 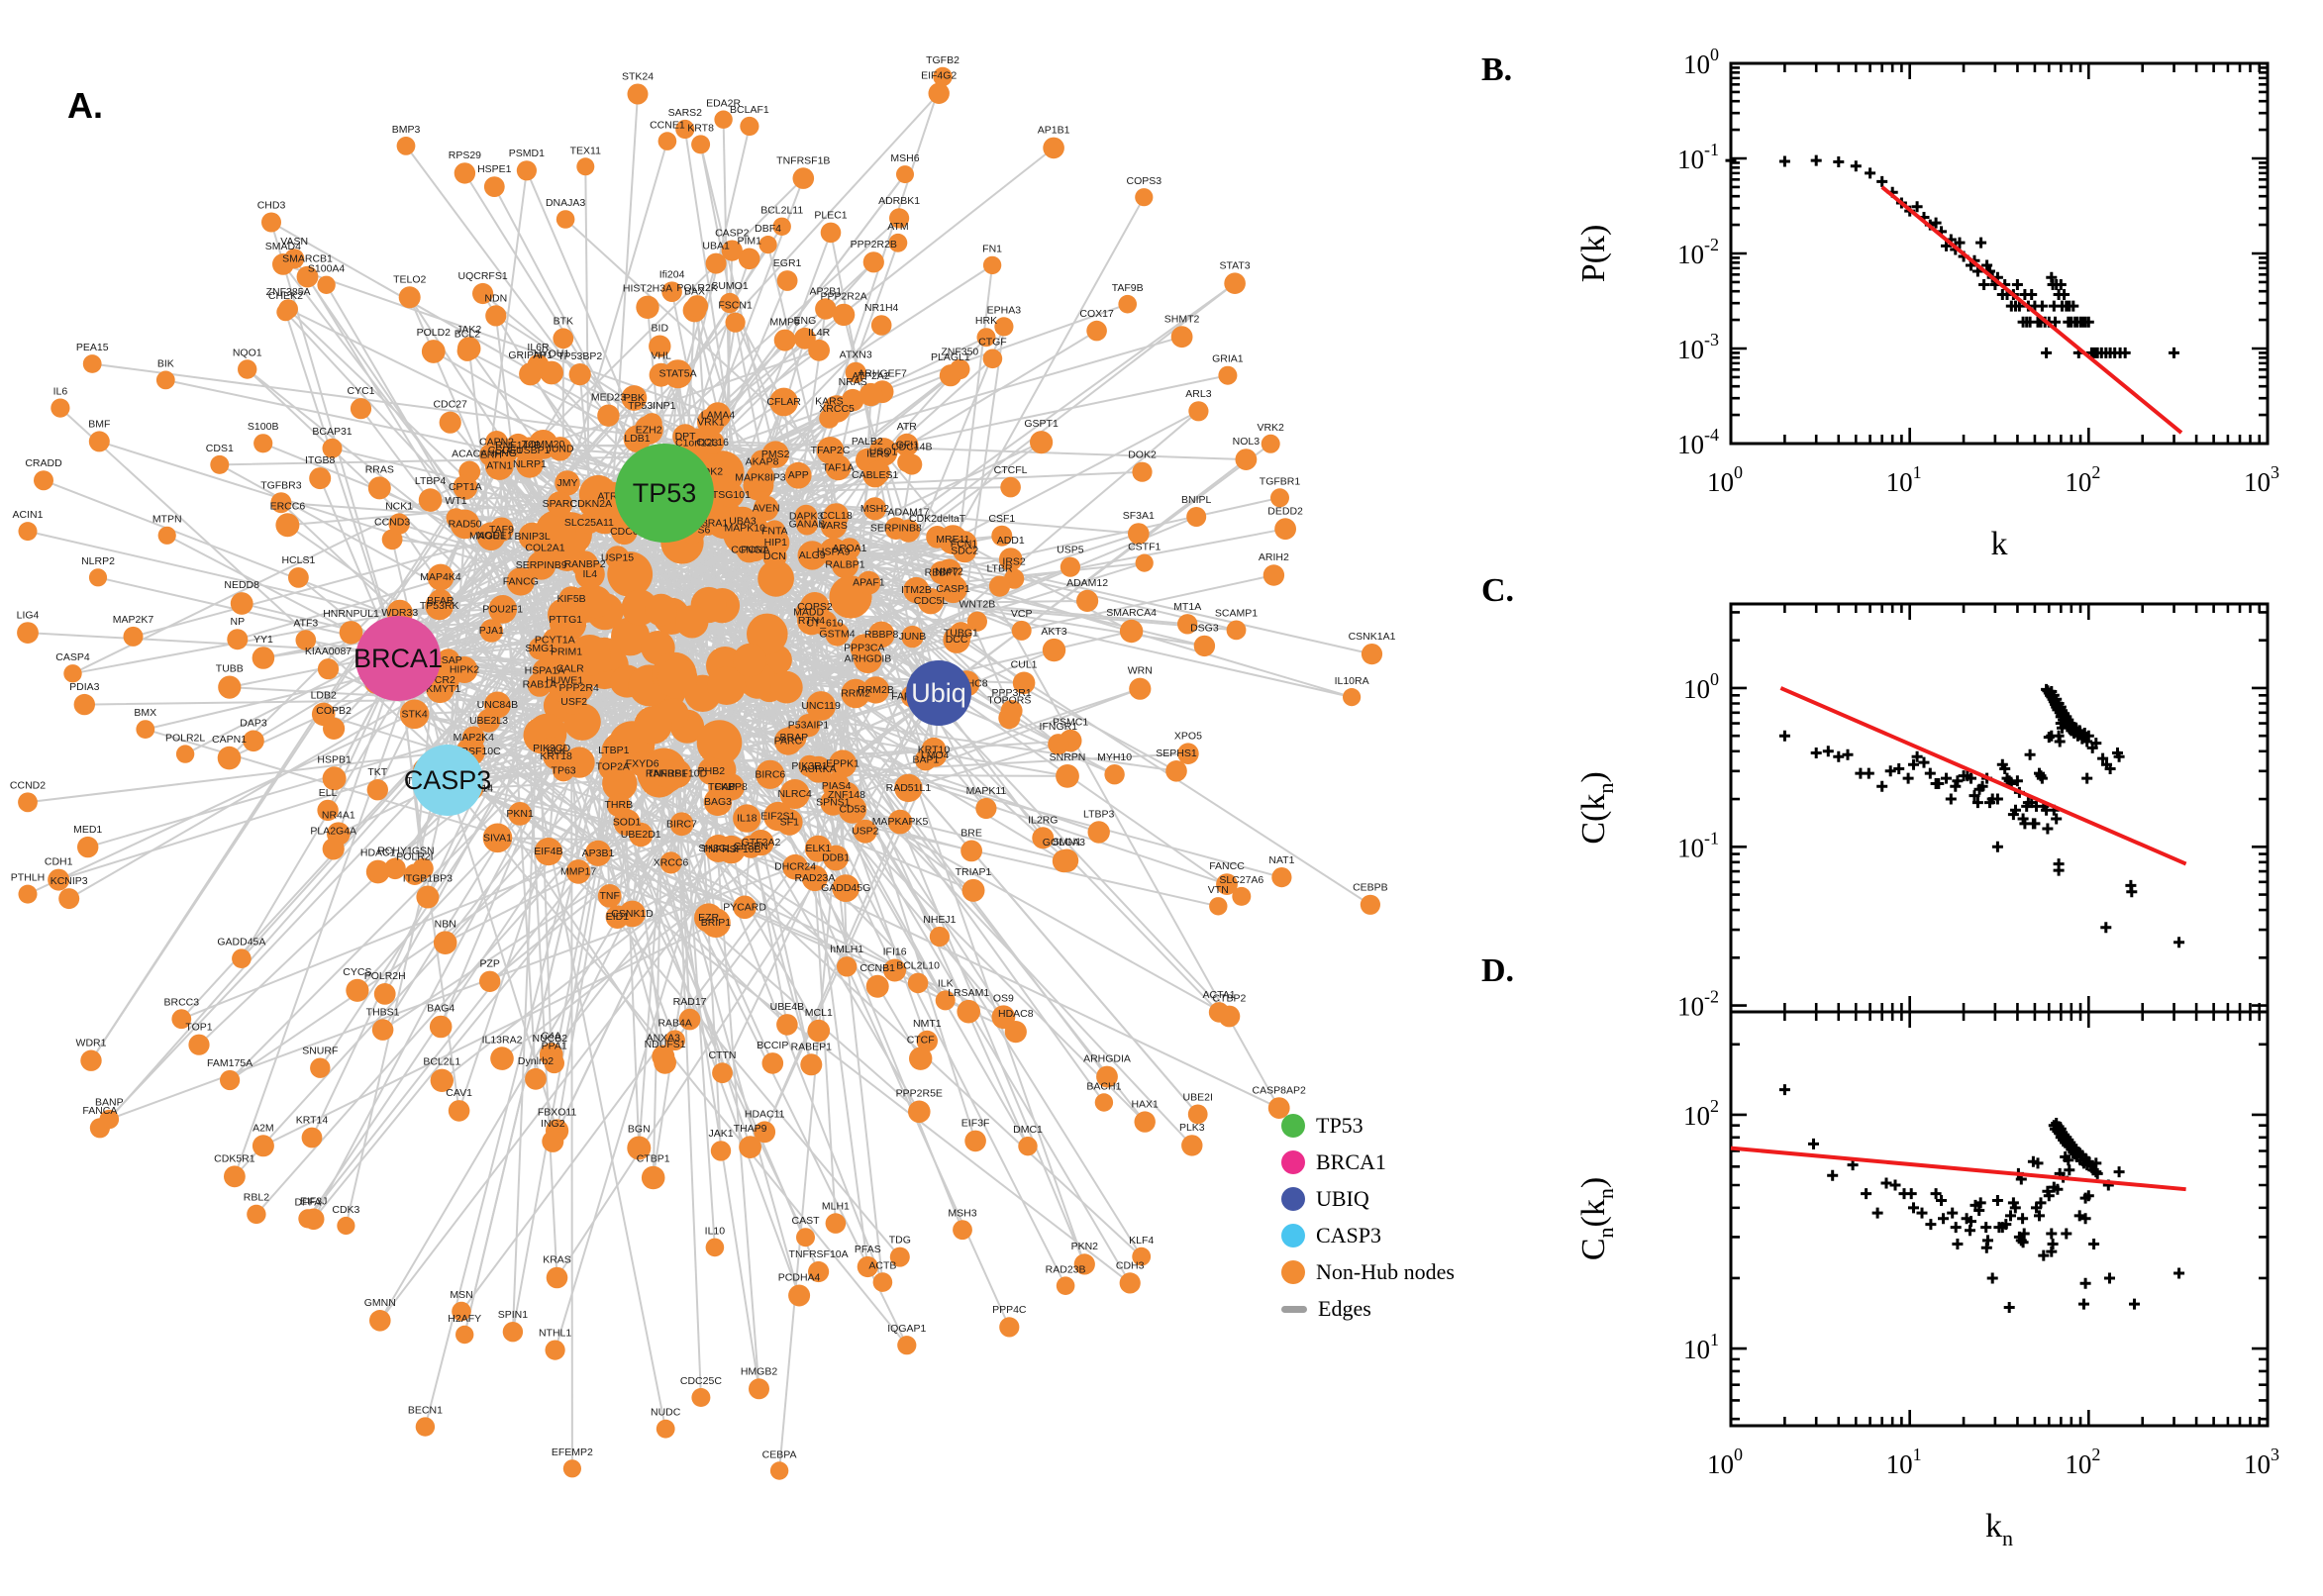 What do you see at coordinates (690, 1002) in the screenshot?
I see `gene-label: RAD17` at bounding box center [690, 1002].